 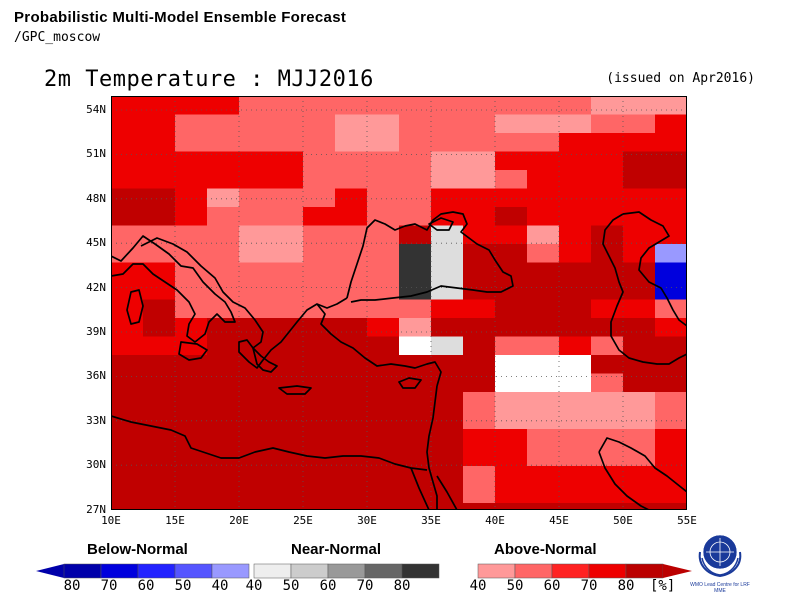 What do you see at coordinates (434, 488) in the screenshot?
I see `coastline-red-sea` at bounding box center [434, 488].